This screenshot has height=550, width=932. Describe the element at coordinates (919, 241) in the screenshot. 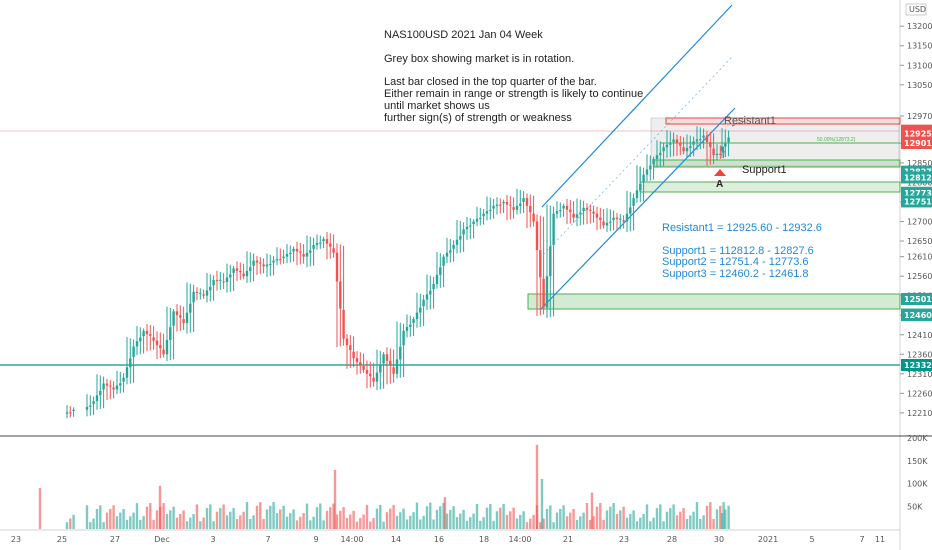

I see `price-tick-label: 12650.0` at that location.